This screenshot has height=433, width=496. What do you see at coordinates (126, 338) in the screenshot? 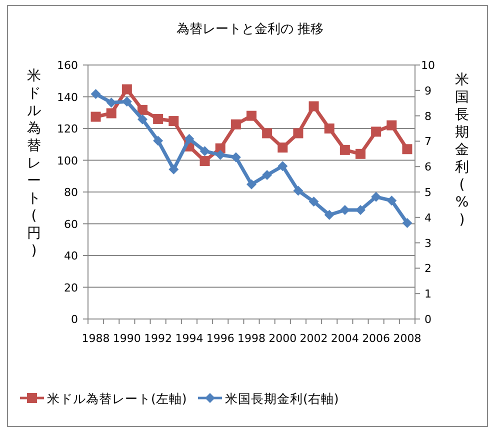
I see `x-tick-label: 1990` at bounding box center [126, 338].